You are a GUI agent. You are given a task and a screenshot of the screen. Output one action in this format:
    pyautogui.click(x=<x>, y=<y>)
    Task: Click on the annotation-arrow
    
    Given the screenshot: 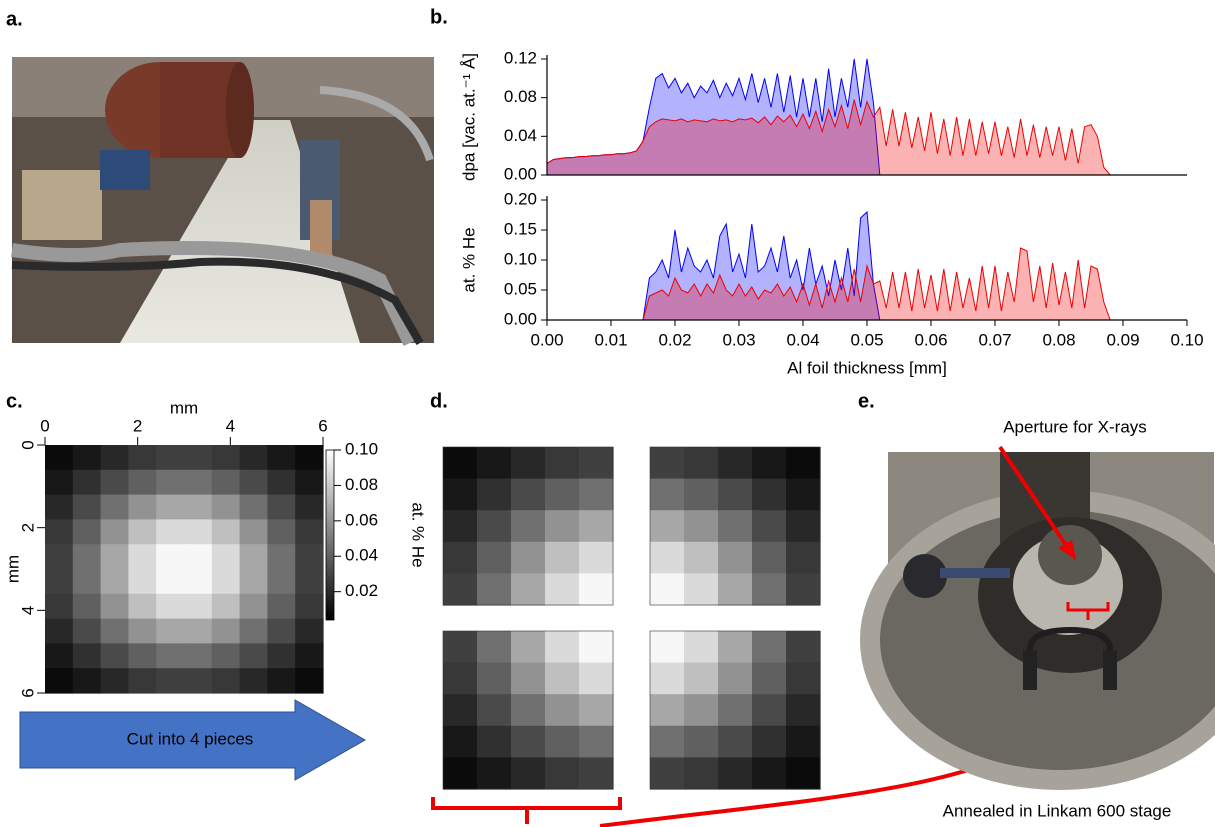 What is the action you would take?
    pyautogui.click(x=1034, y=497)
    